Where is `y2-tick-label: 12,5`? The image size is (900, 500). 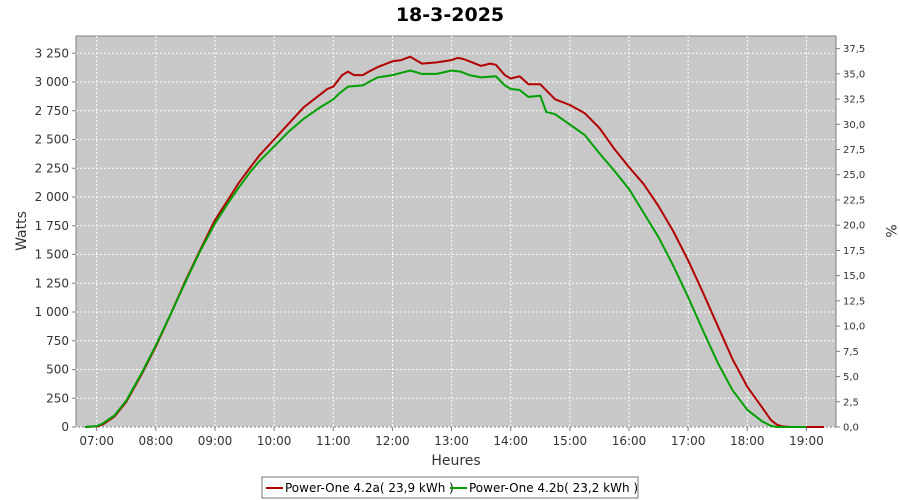
y2-tick-label: 12,5 is located at coordinates (854, 301).